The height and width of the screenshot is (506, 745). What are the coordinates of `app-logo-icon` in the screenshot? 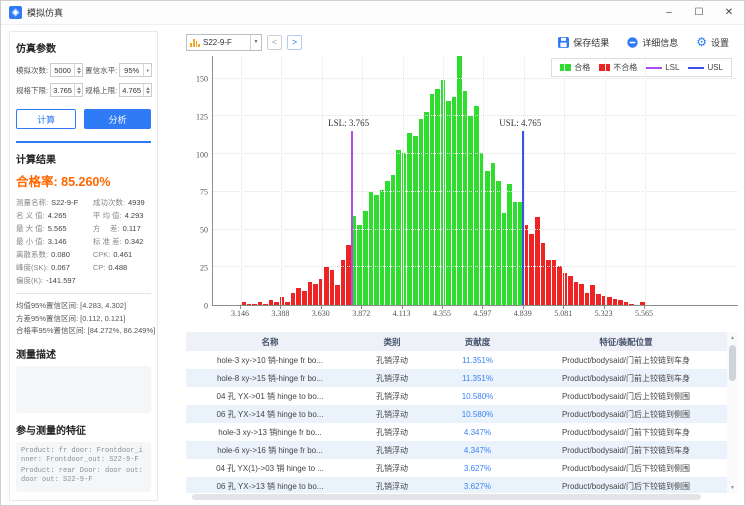 It's located at (15, 12).